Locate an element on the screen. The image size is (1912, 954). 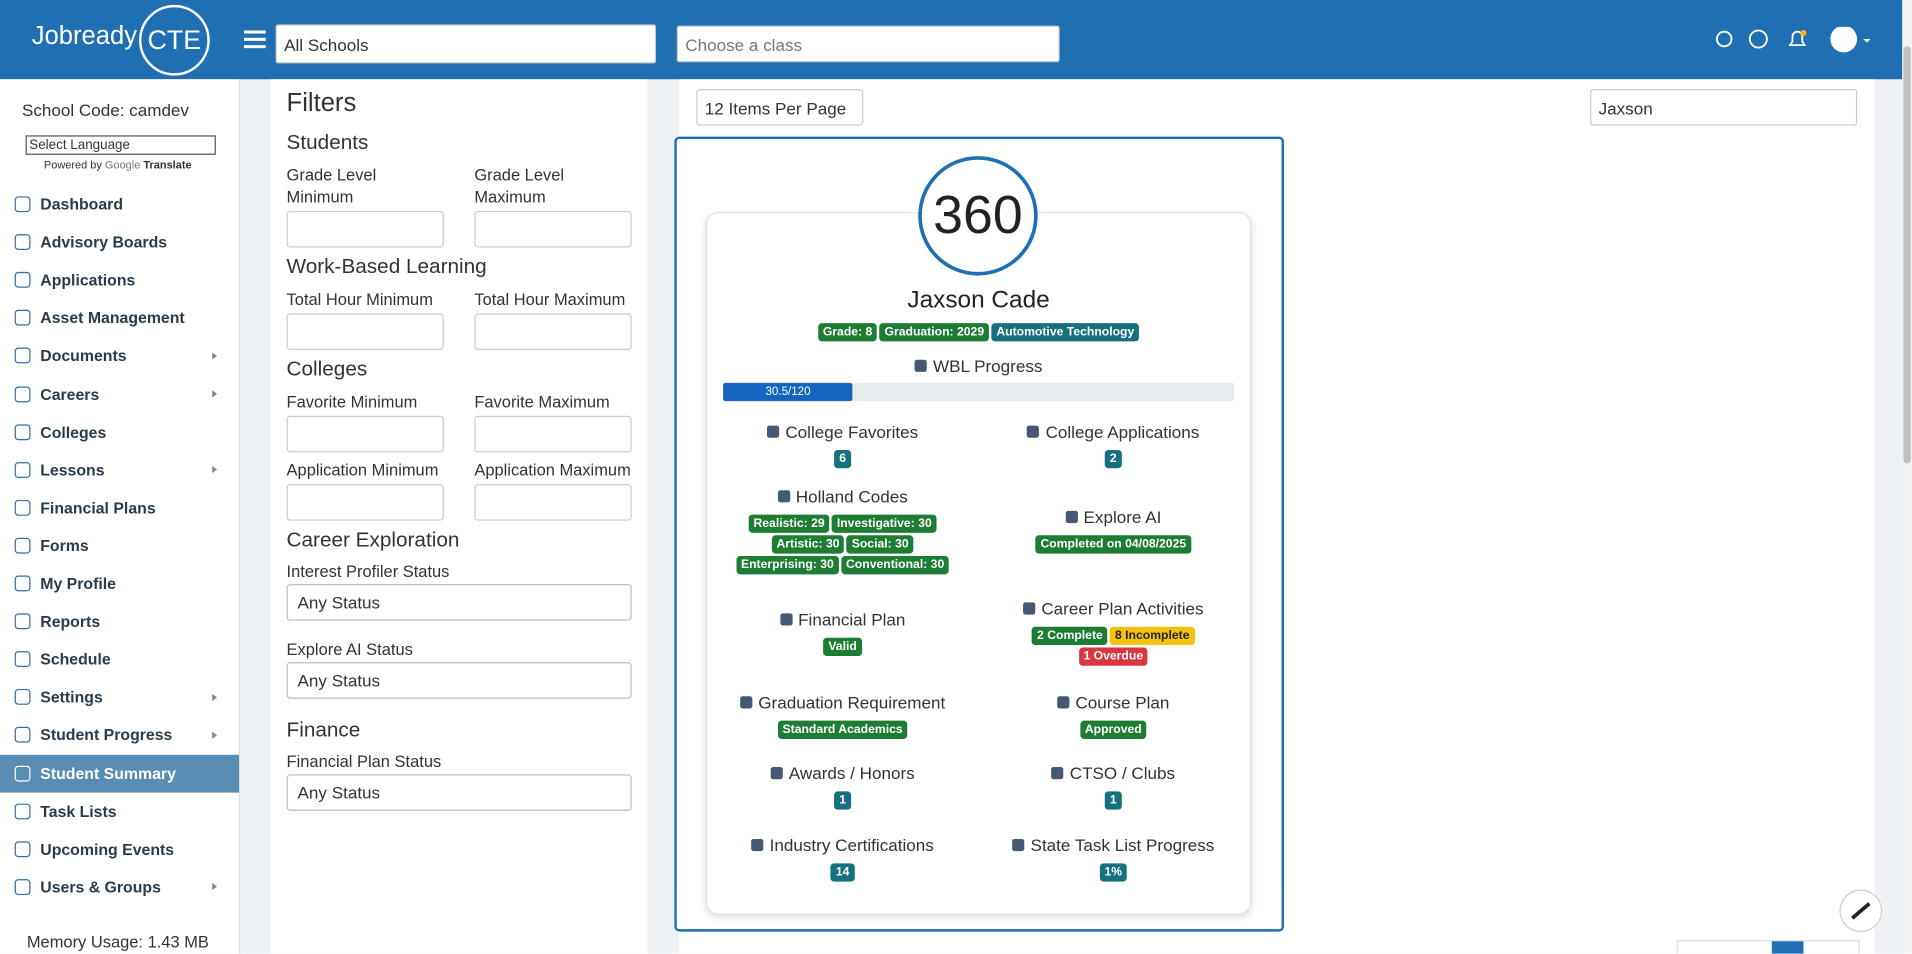
nav-label: Lessons is located at coordinates (72, 469).